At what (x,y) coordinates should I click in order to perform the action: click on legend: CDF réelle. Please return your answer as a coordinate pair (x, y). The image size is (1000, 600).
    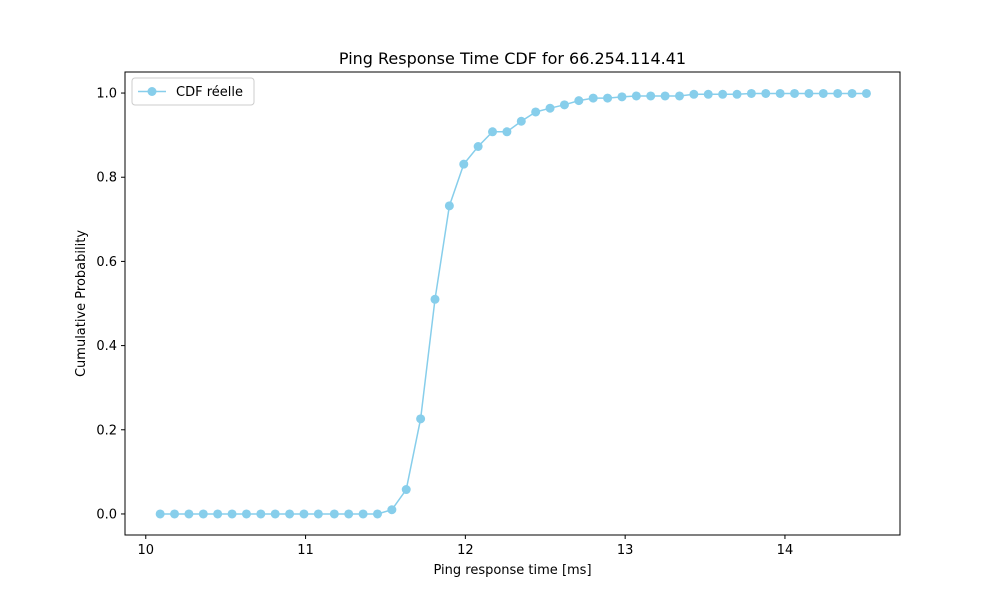
    Looking at the image, I should click on (193, 91).